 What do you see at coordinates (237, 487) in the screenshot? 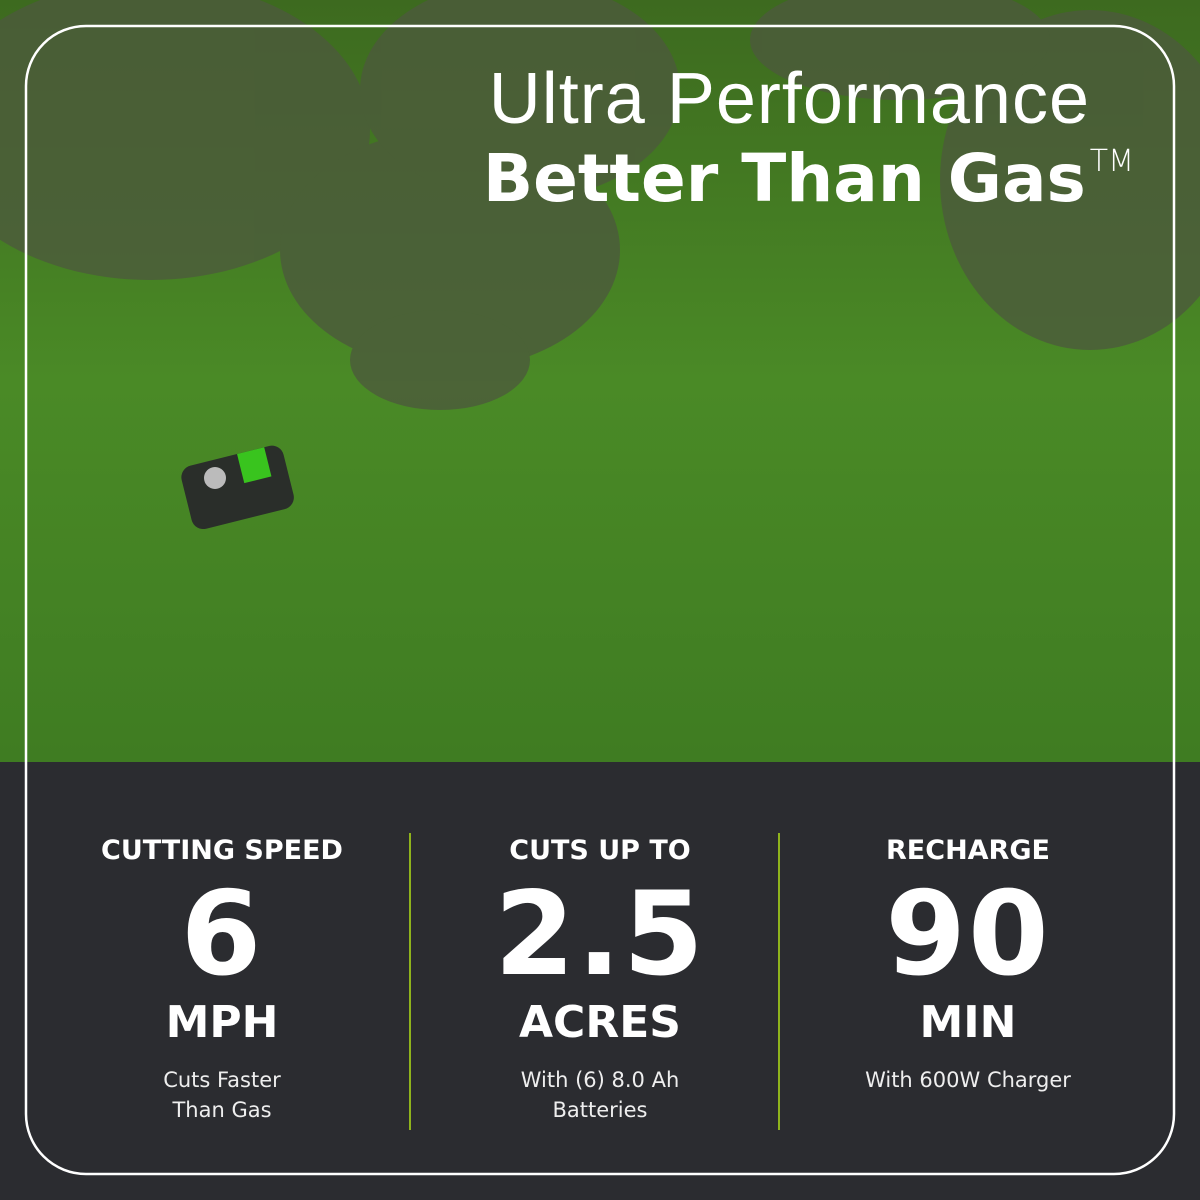
I see `mower` at bounding box center [237, 487].